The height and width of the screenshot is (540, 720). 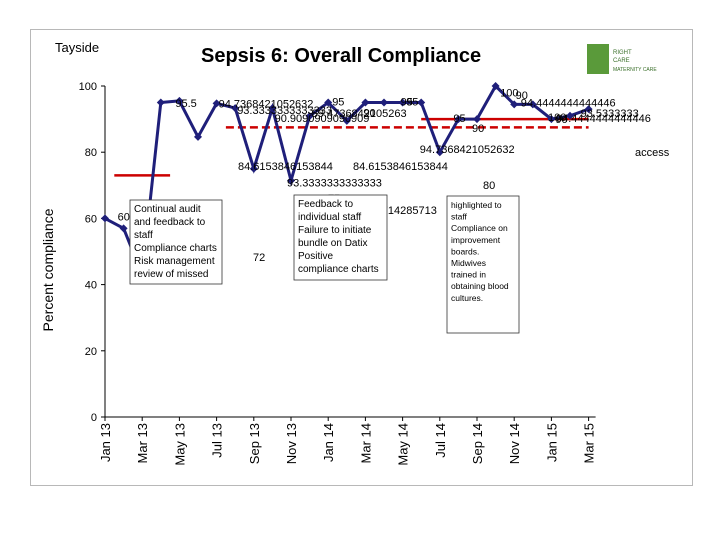 I want to click on y-tick-label: 60, so click(x=91, y=219).